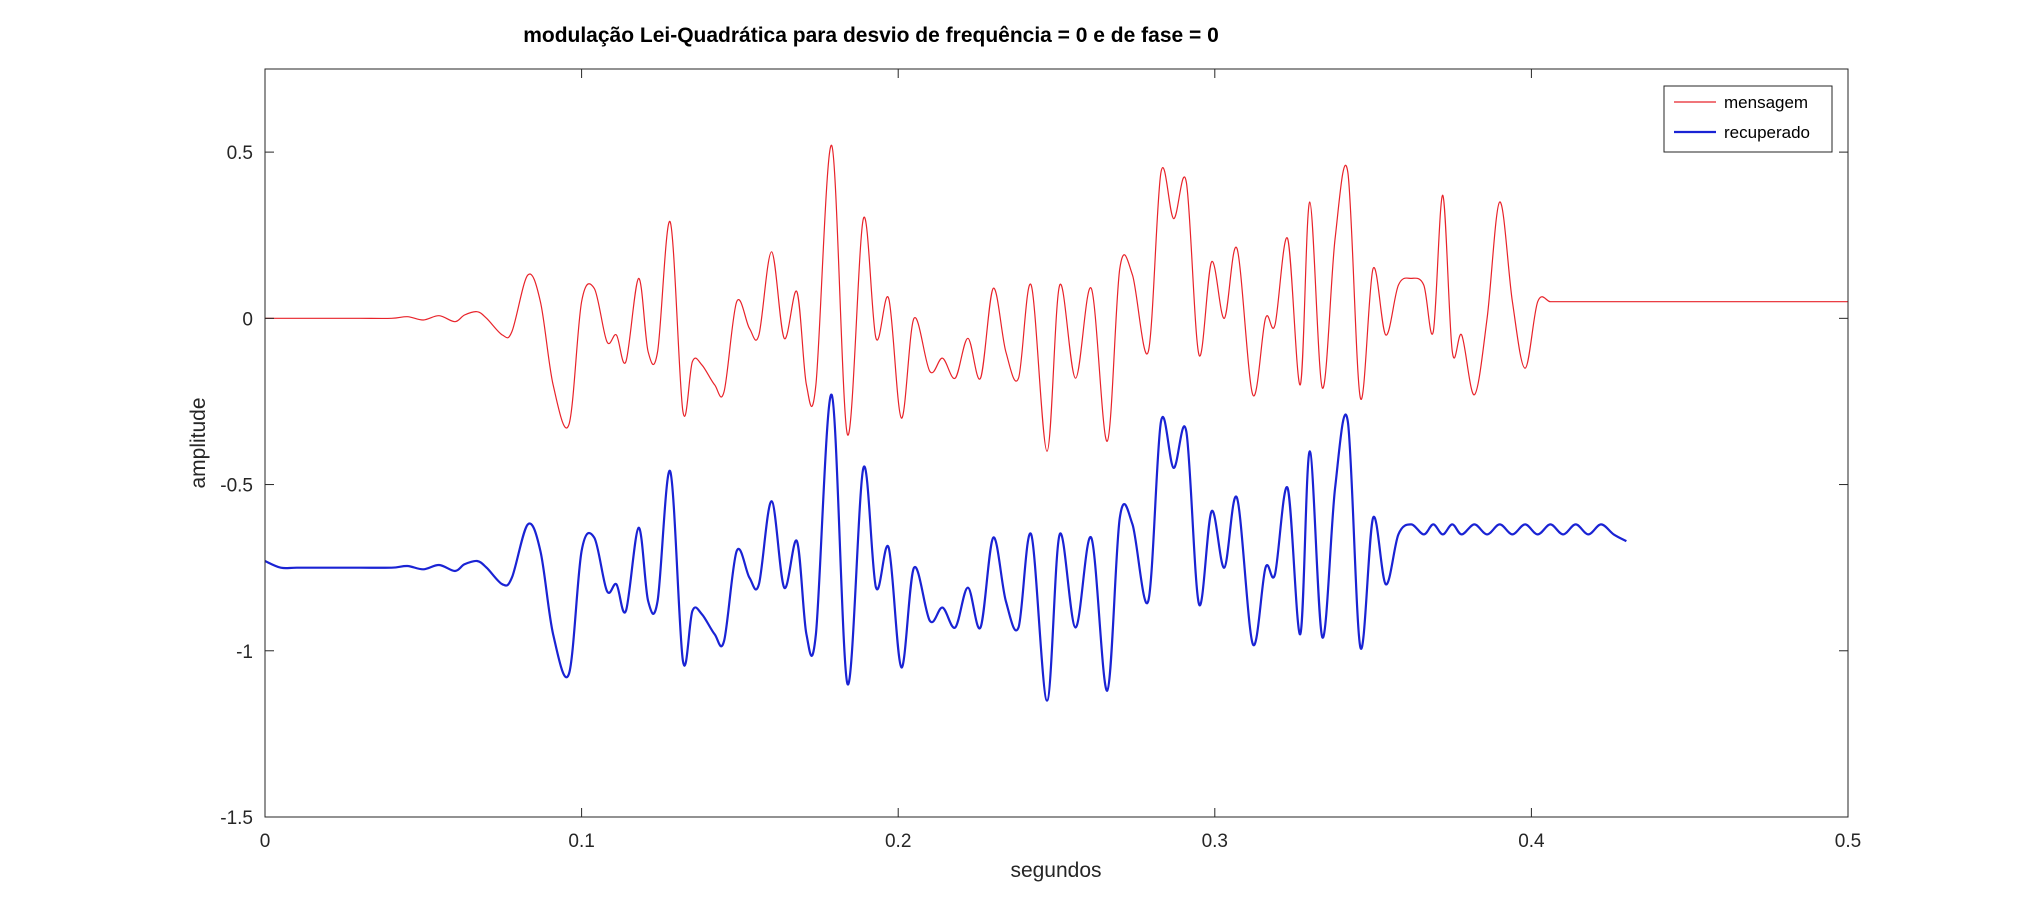  I want to click on x-tick-label: 0.2, so click(898, 841).